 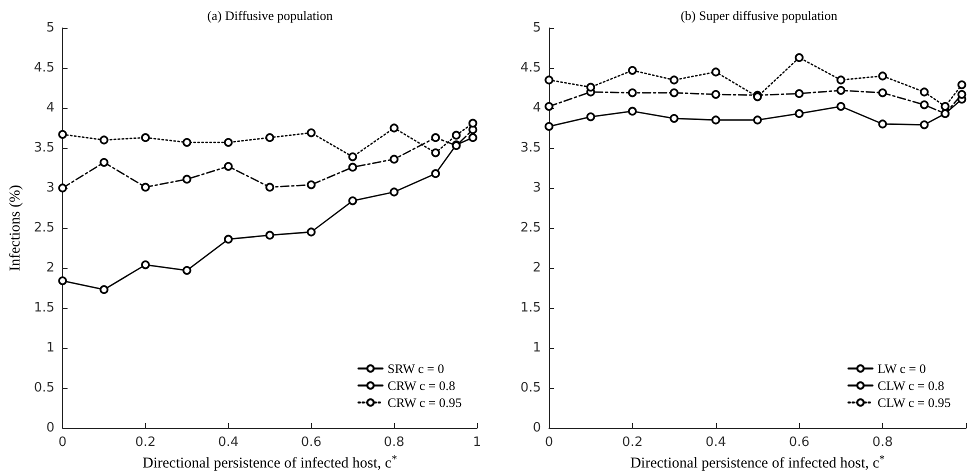 What do you see at coordinates (425, 402) in the screenshot?
I see `legend-label: CRW c = 0.95` at bounding box center [425, 402].